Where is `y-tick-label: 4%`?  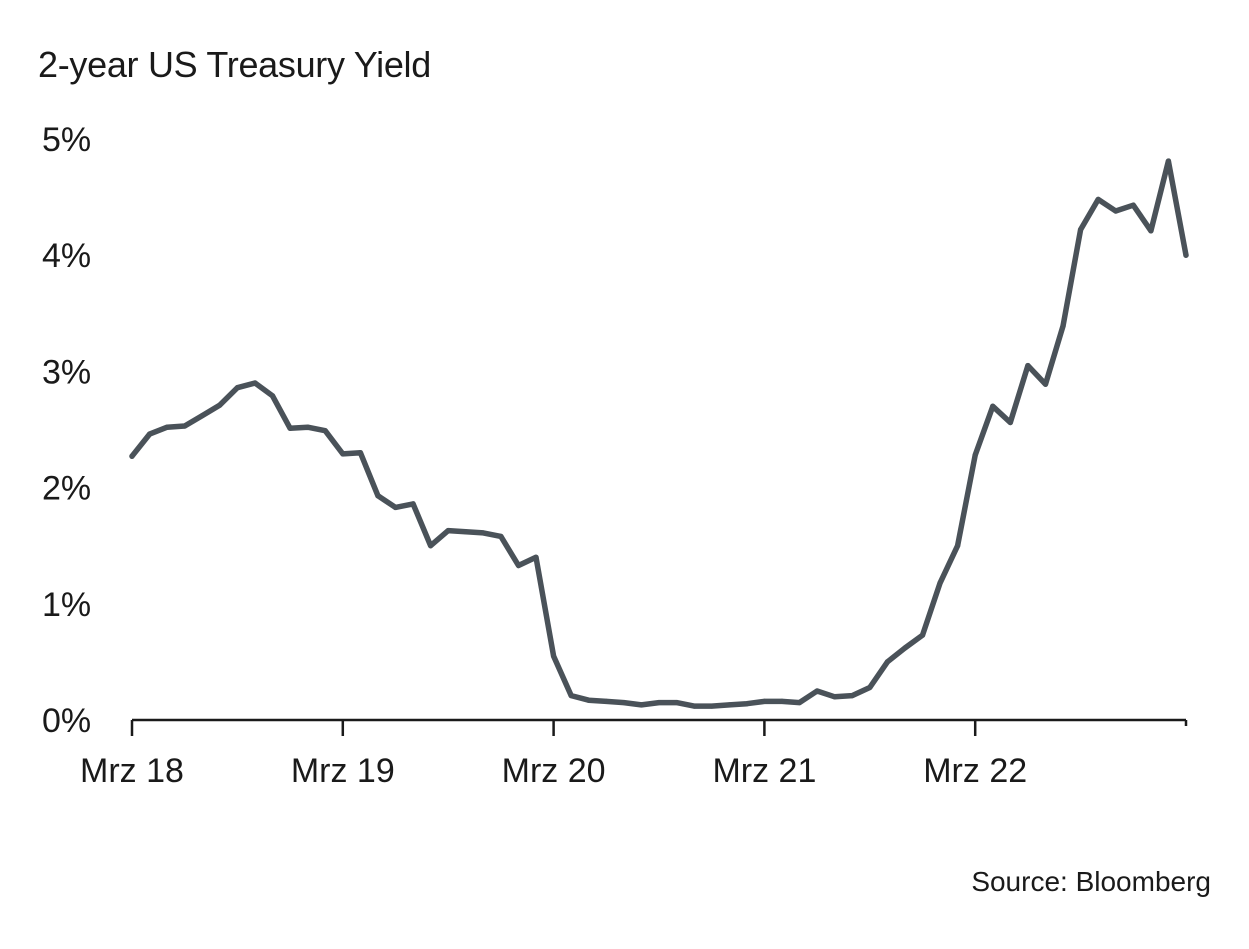
y-tick-label: 4% is located at coordinates (66, 256).